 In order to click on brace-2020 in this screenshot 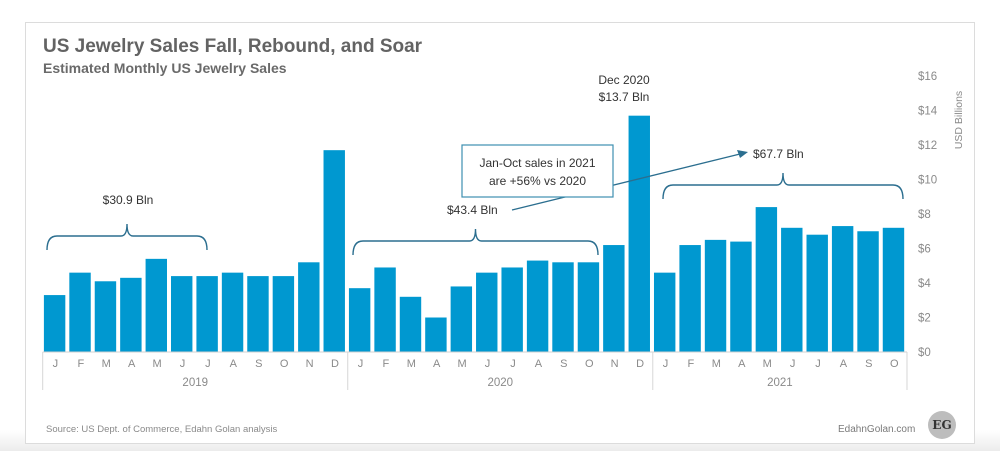, I will do `click(475, 242)`.